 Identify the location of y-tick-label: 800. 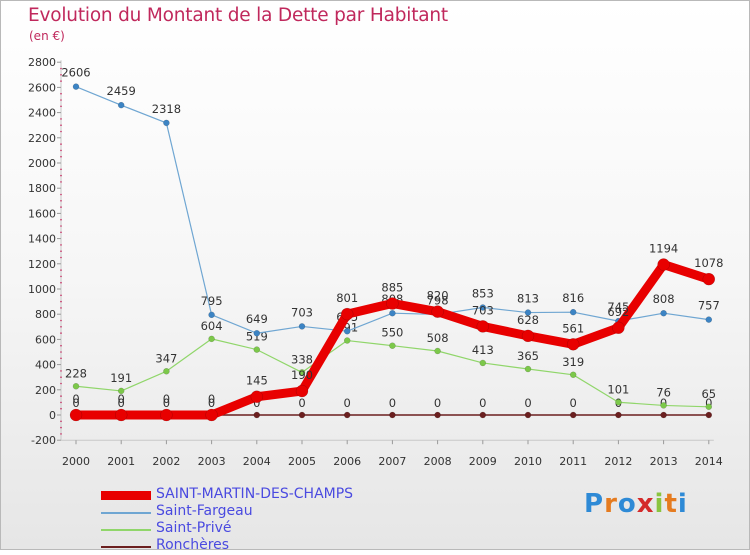
(45, 314).